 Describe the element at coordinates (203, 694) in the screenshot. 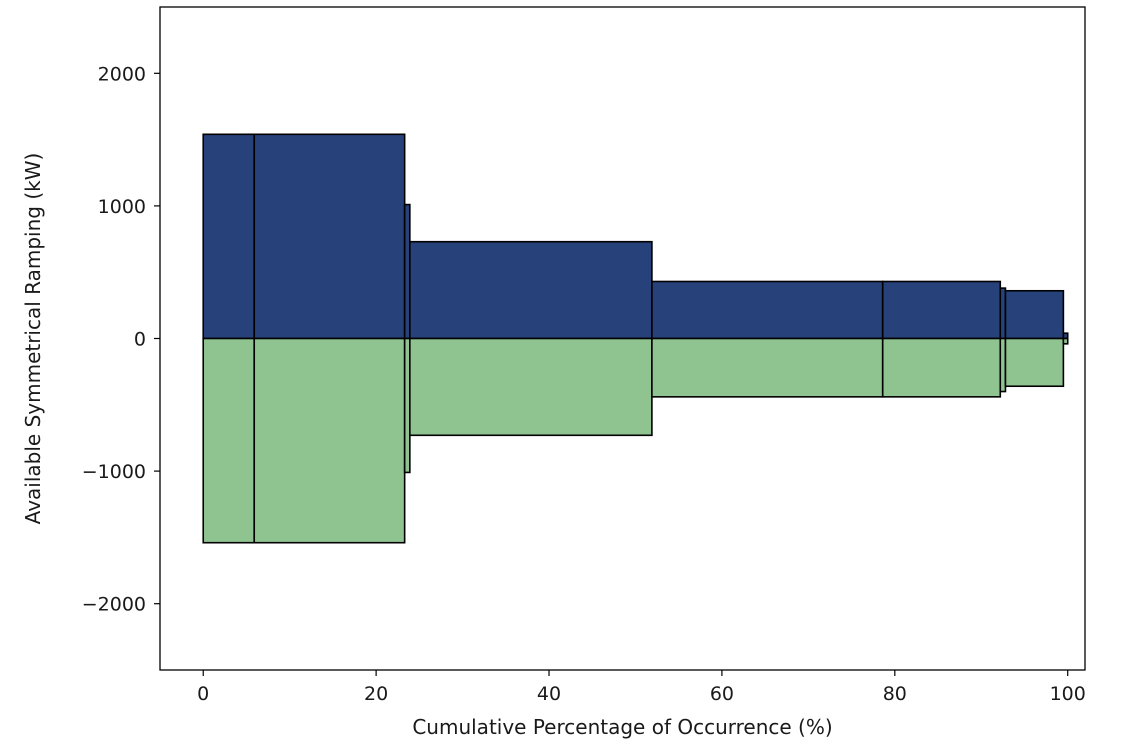

I see `x-tick-label: 0` at that location.